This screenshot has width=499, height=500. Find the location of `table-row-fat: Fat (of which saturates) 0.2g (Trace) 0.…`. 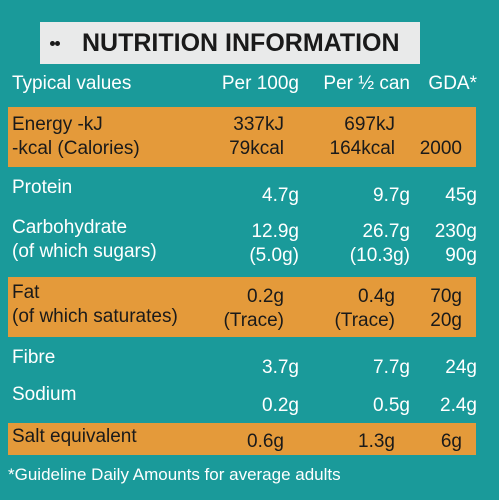

table-row-fat: Fat (of which saturates) 0.2g (Trace) 0.… is located at coordinates (242, 307).